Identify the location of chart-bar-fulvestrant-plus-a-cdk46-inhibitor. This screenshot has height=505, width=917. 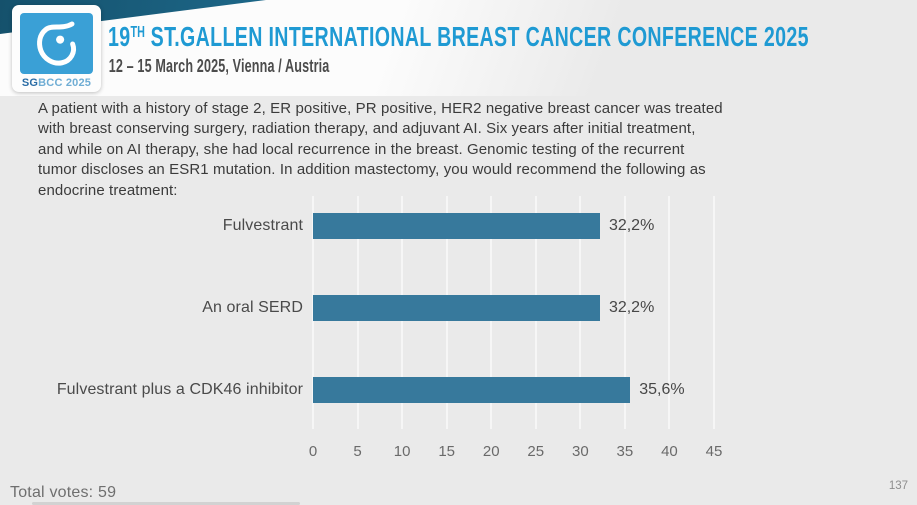
(472, 390).